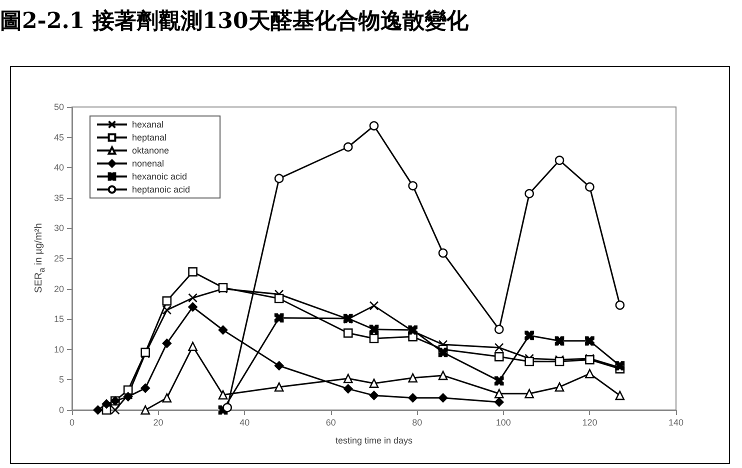  Describe the element at coordinates (61, 379) in the screenshot. I see `y-tick-label: 5` at that location.